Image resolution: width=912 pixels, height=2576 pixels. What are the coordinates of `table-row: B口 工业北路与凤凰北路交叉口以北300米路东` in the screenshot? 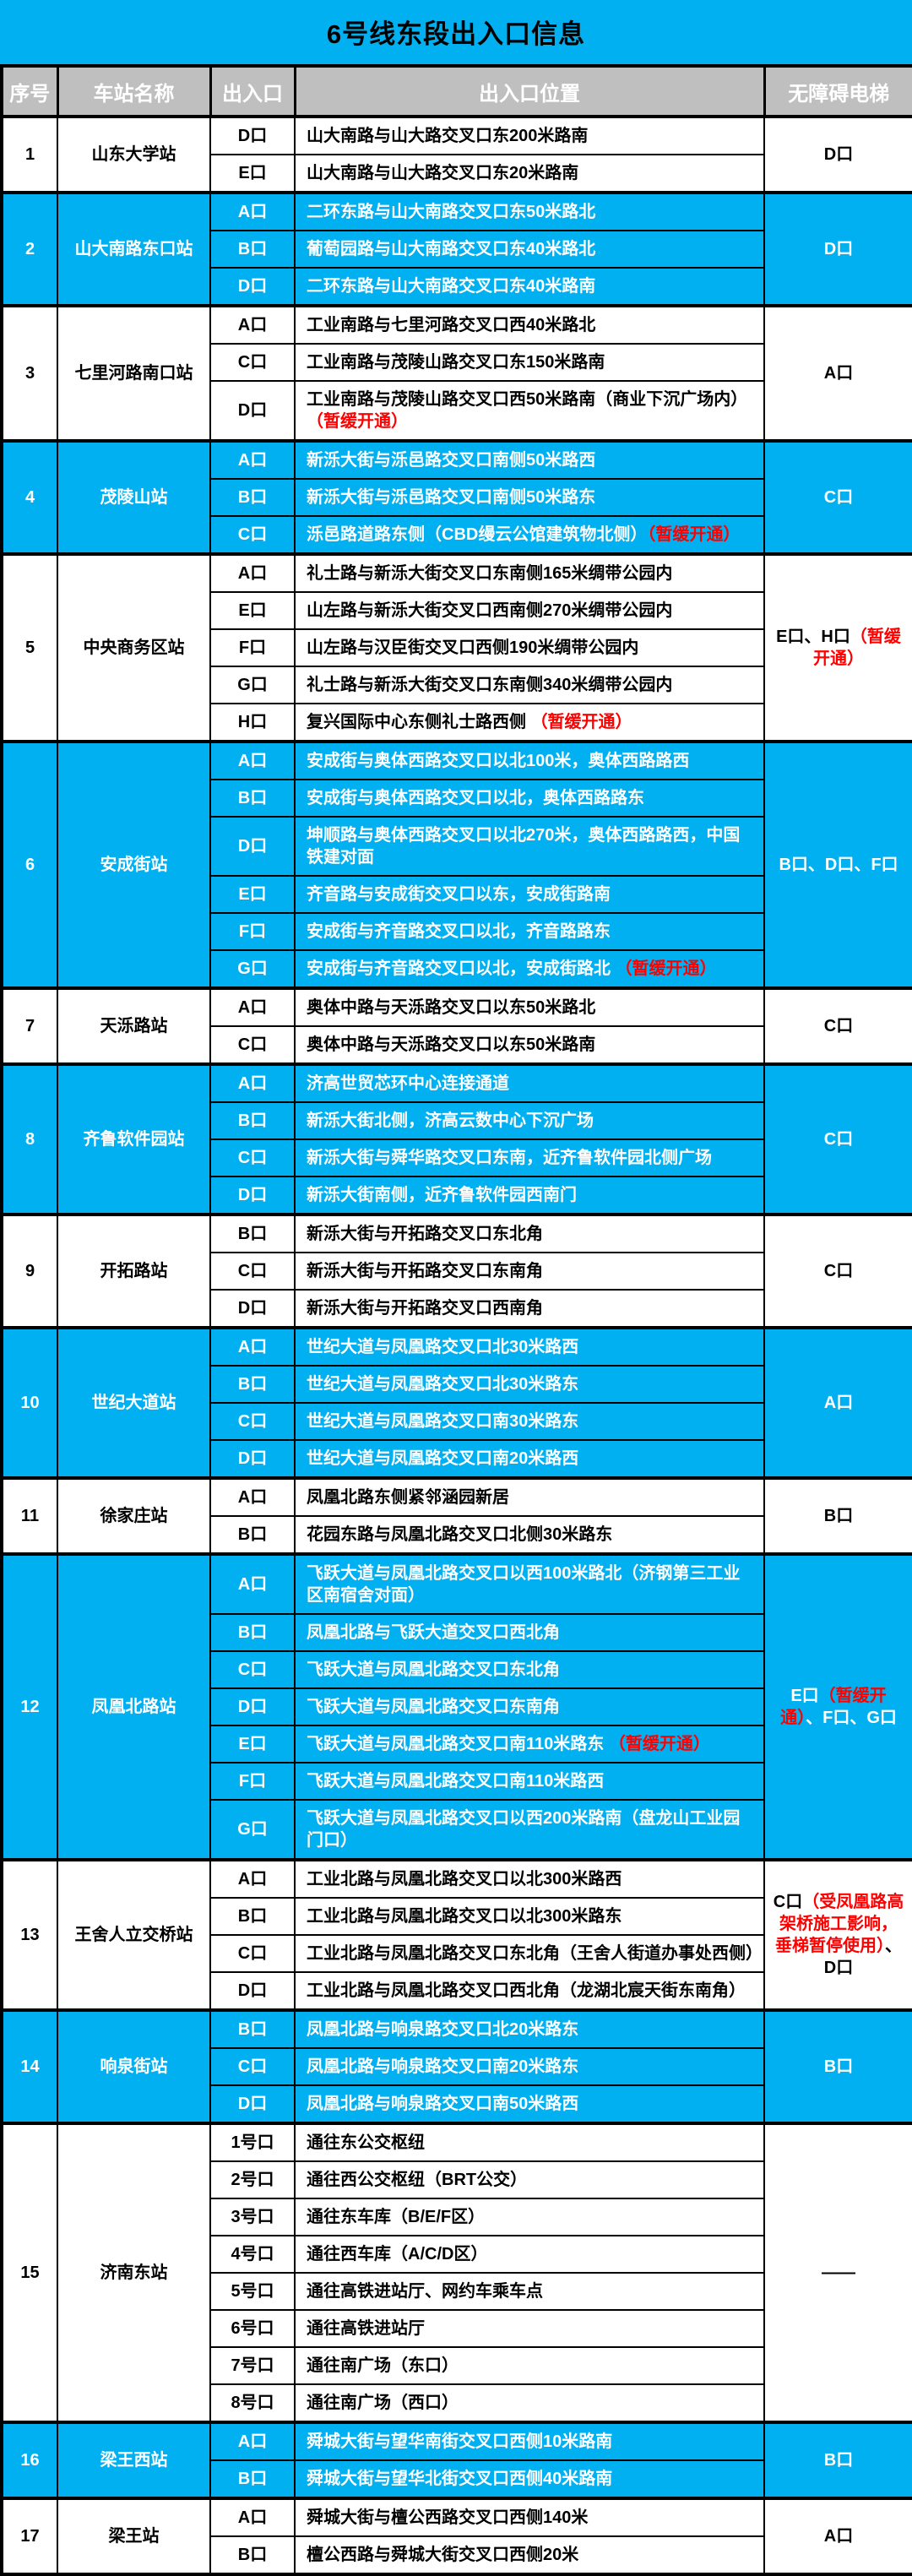 It's located at (457, 1916).